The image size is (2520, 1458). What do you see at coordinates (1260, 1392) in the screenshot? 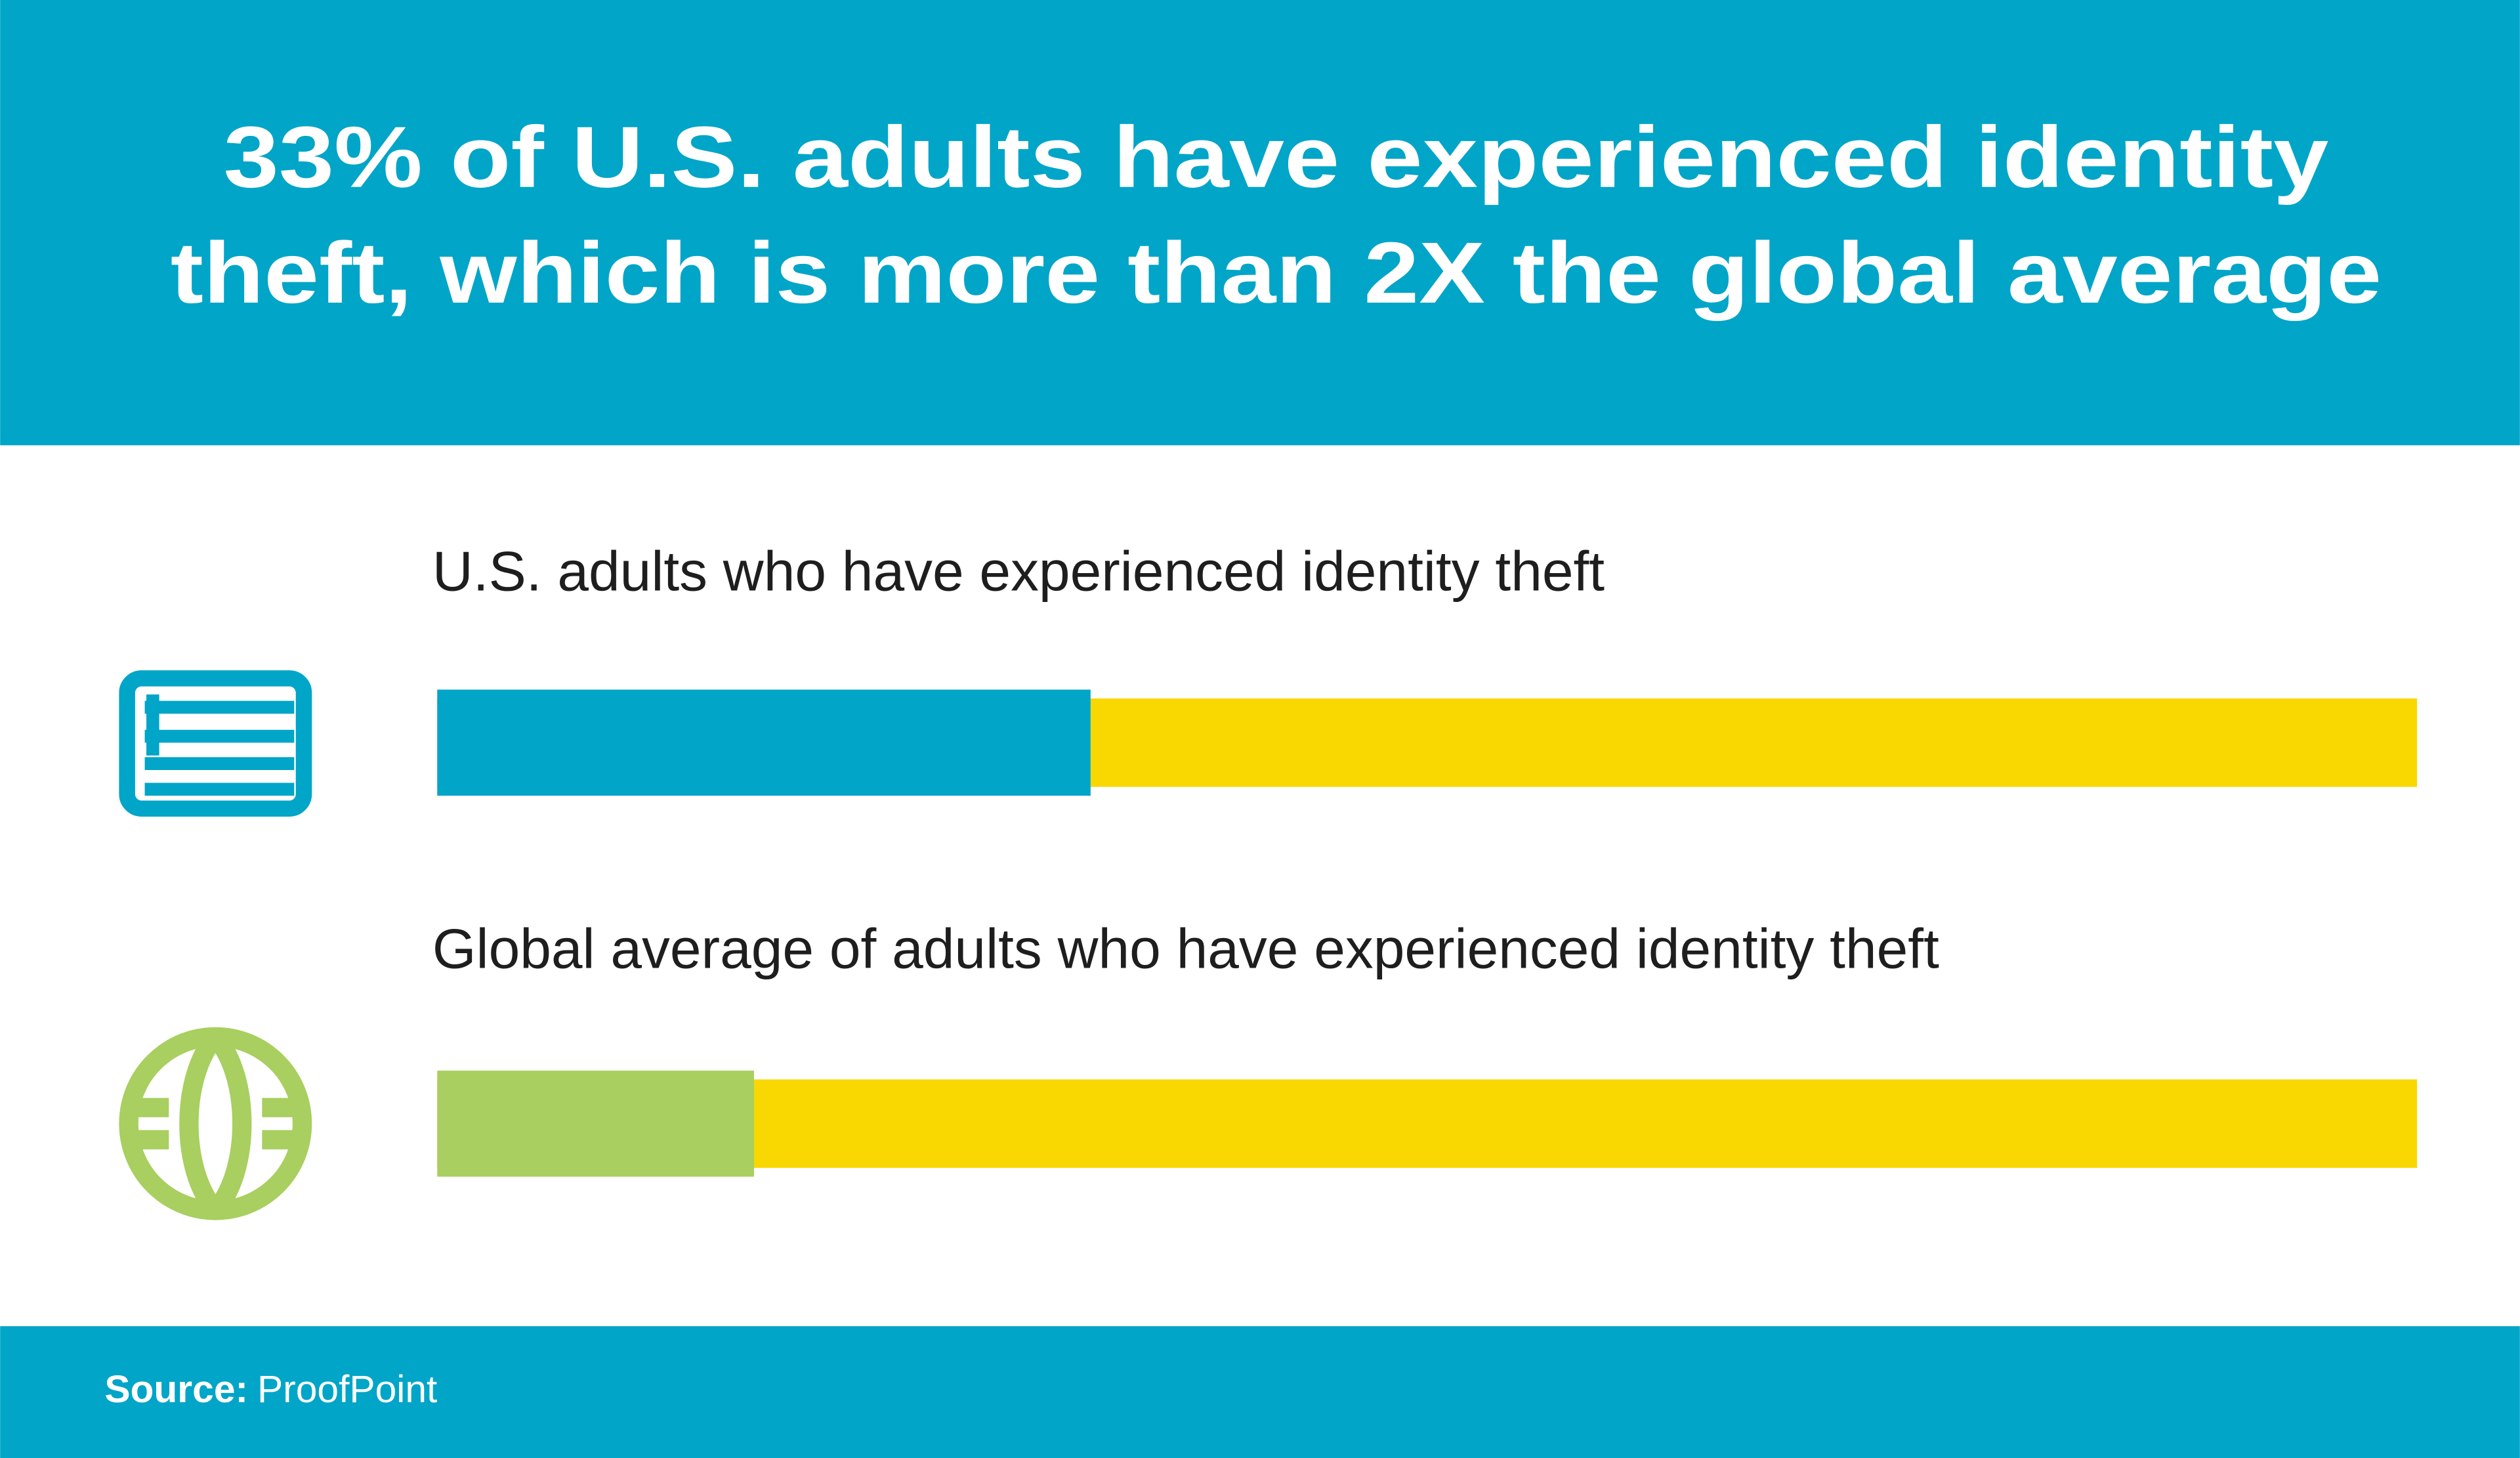
I see `footer-band` at bounding box center [1260, 1392].